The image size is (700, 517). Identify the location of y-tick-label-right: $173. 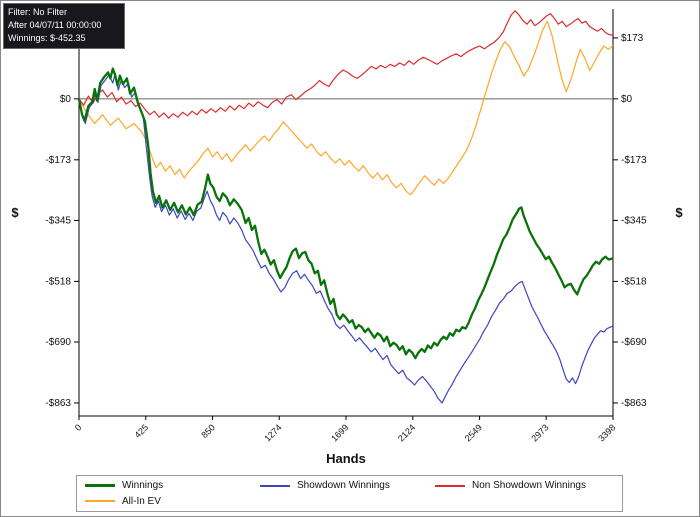
(632, 38).